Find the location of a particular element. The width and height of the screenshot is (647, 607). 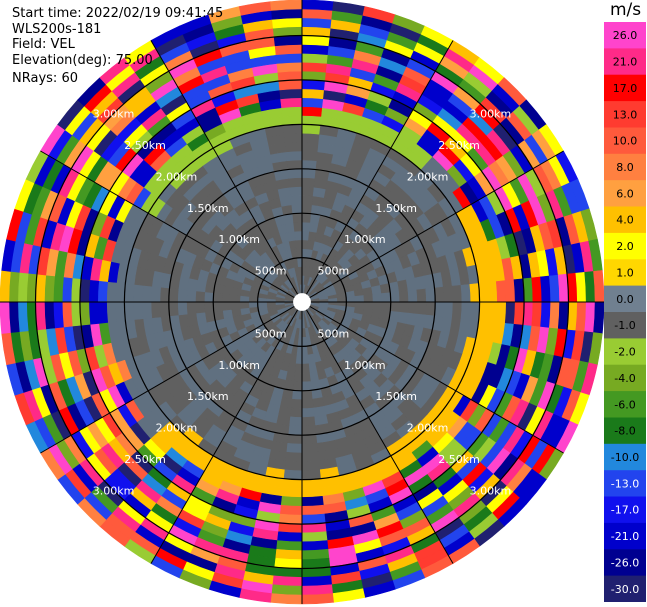

station-text: WLS200s-181 is located at coordinates (56, 29).